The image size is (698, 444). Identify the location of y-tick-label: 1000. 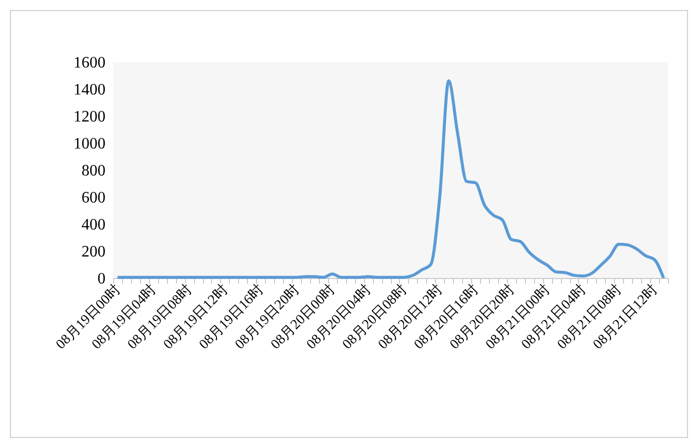
(90, 144).